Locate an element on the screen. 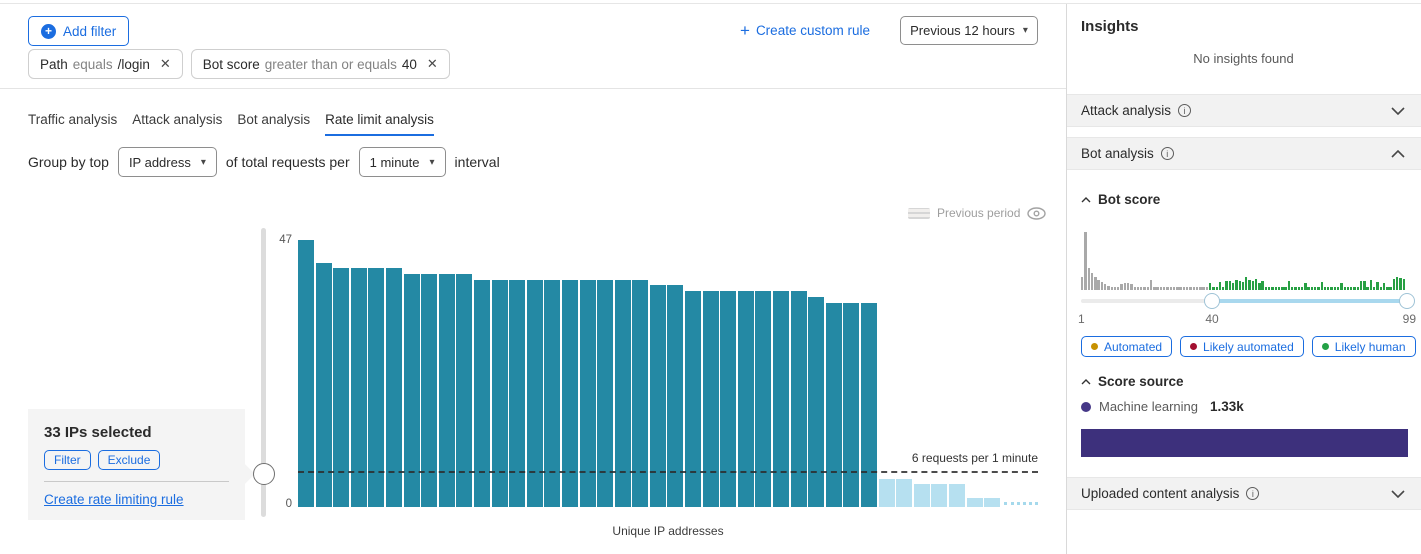  filter-chip: Bot score greater than or equals 40 ✕ is located at coordinates (320, 64).